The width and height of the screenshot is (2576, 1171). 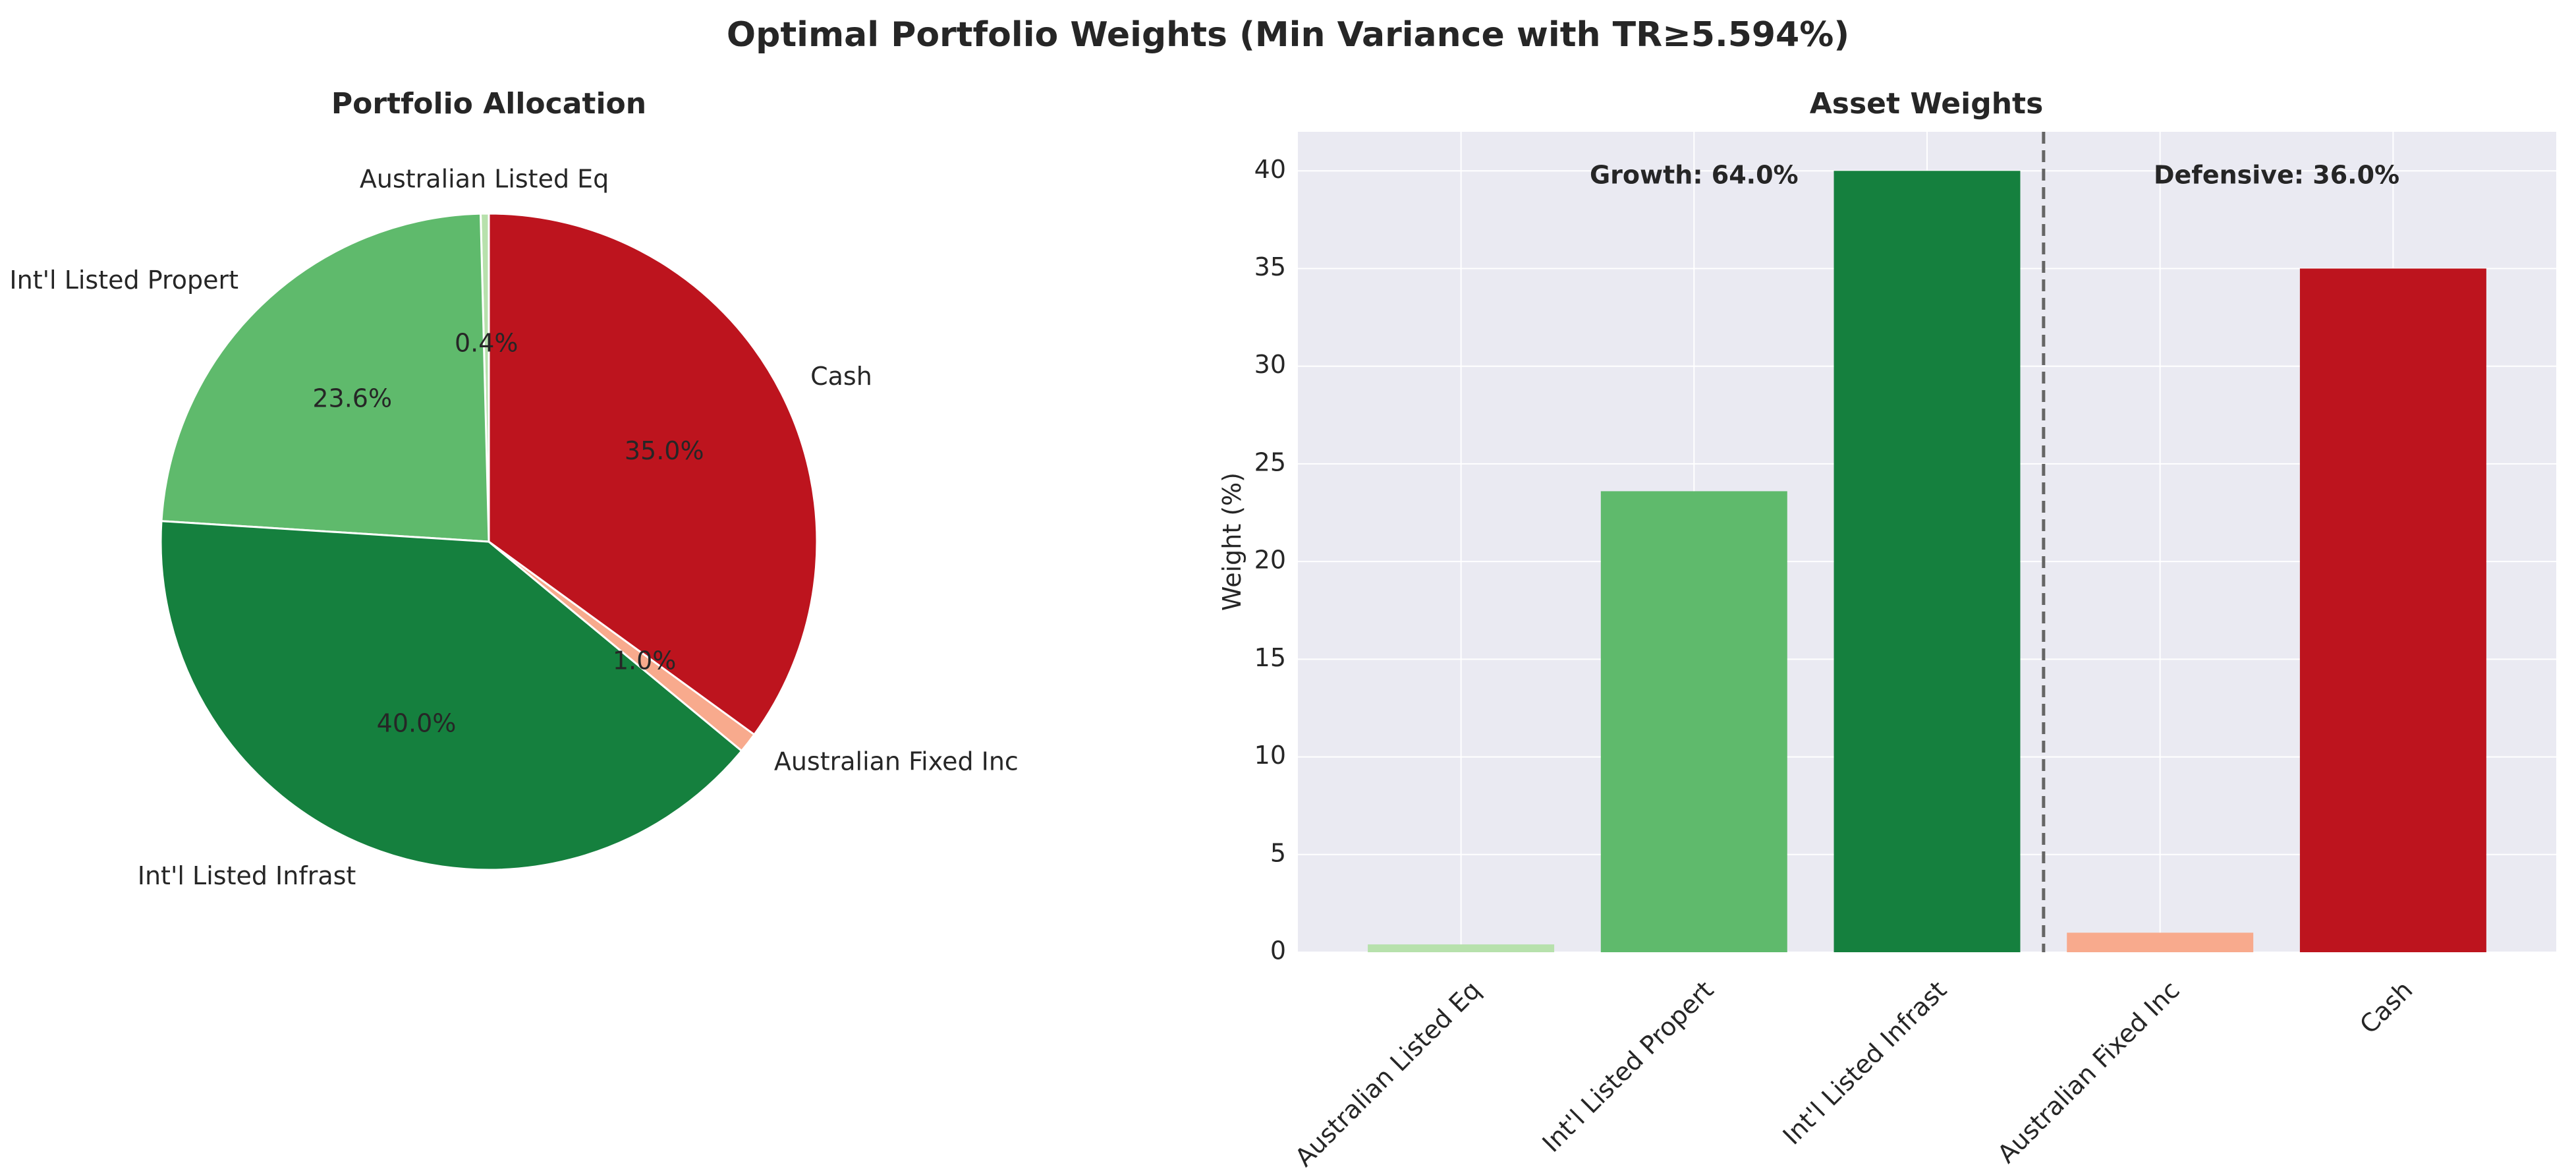 What do you see at coordinates (451, 695) in the screenshot?
I see `pie-slice-int-l-listed-infrast` at bounding box center [451, 695].